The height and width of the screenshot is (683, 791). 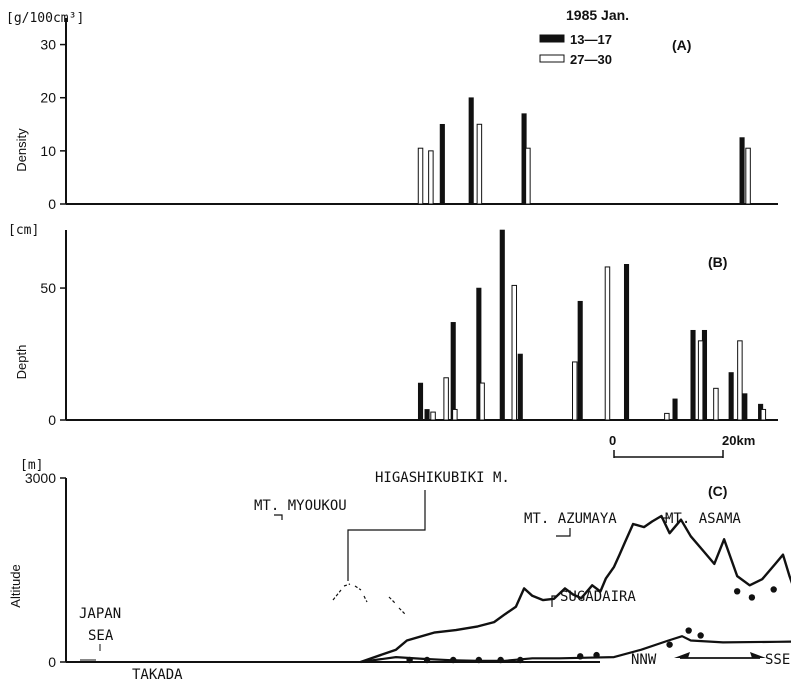 What do you see at coordinates (23, 230) in the screenshot?
I see `panel-b-y-unit: [cm]` at bounding box center [23, 230].